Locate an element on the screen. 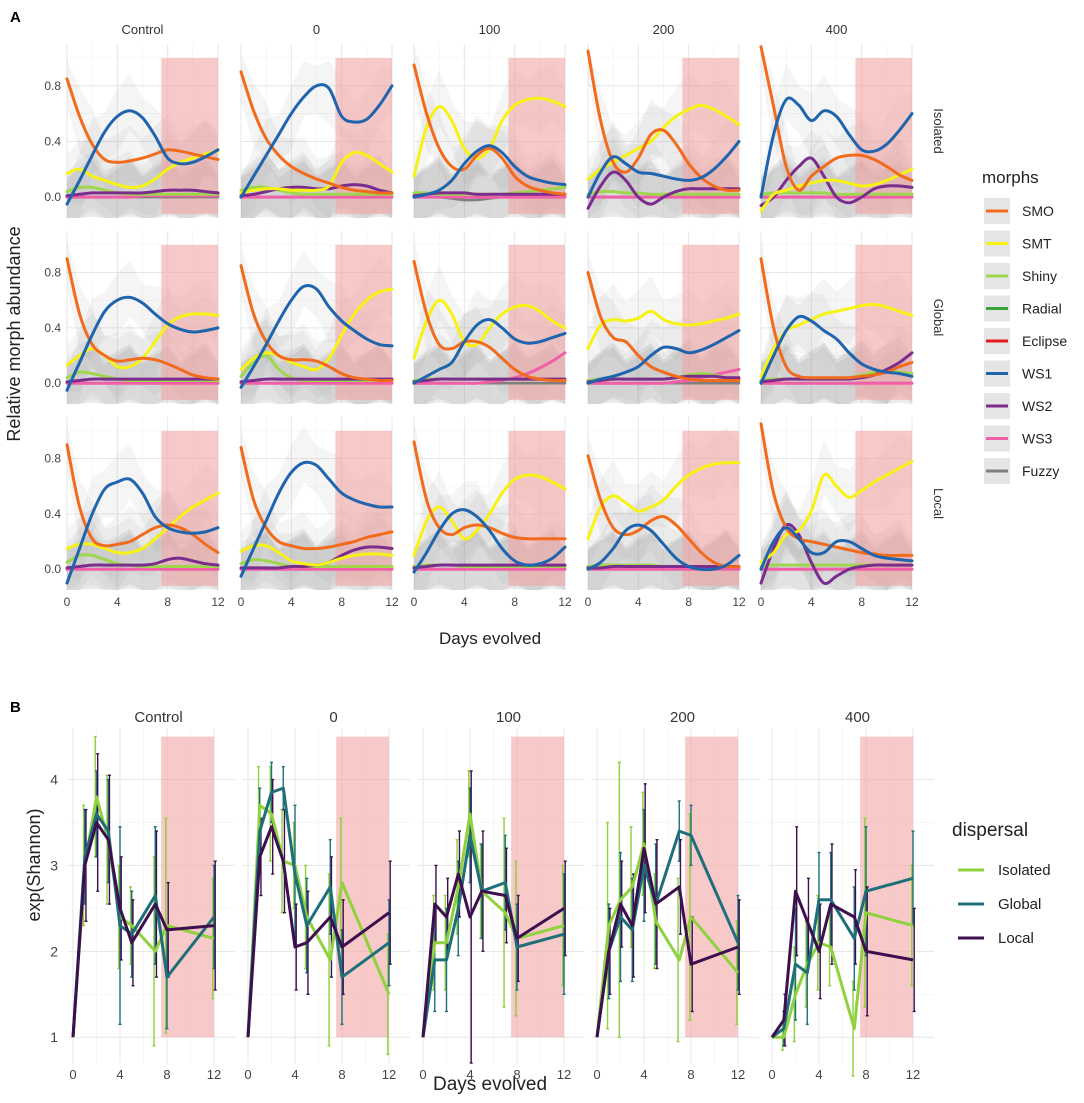 This screenshot has width=1084, height=1103. strip-col-b-100: 100 is located at coordinates (508, 717).